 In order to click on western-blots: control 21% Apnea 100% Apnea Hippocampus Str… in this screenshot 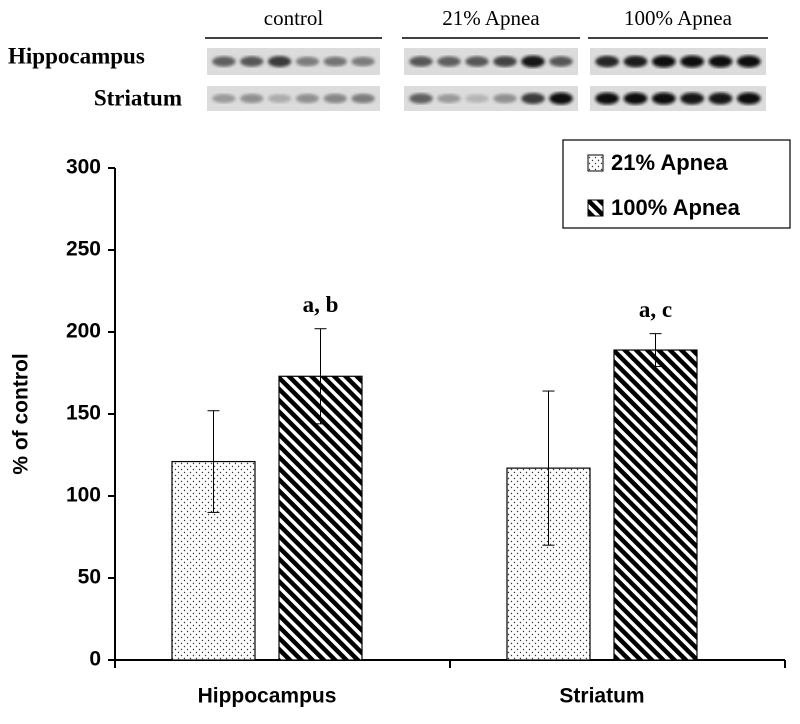, I will do `click(388, 58)`.